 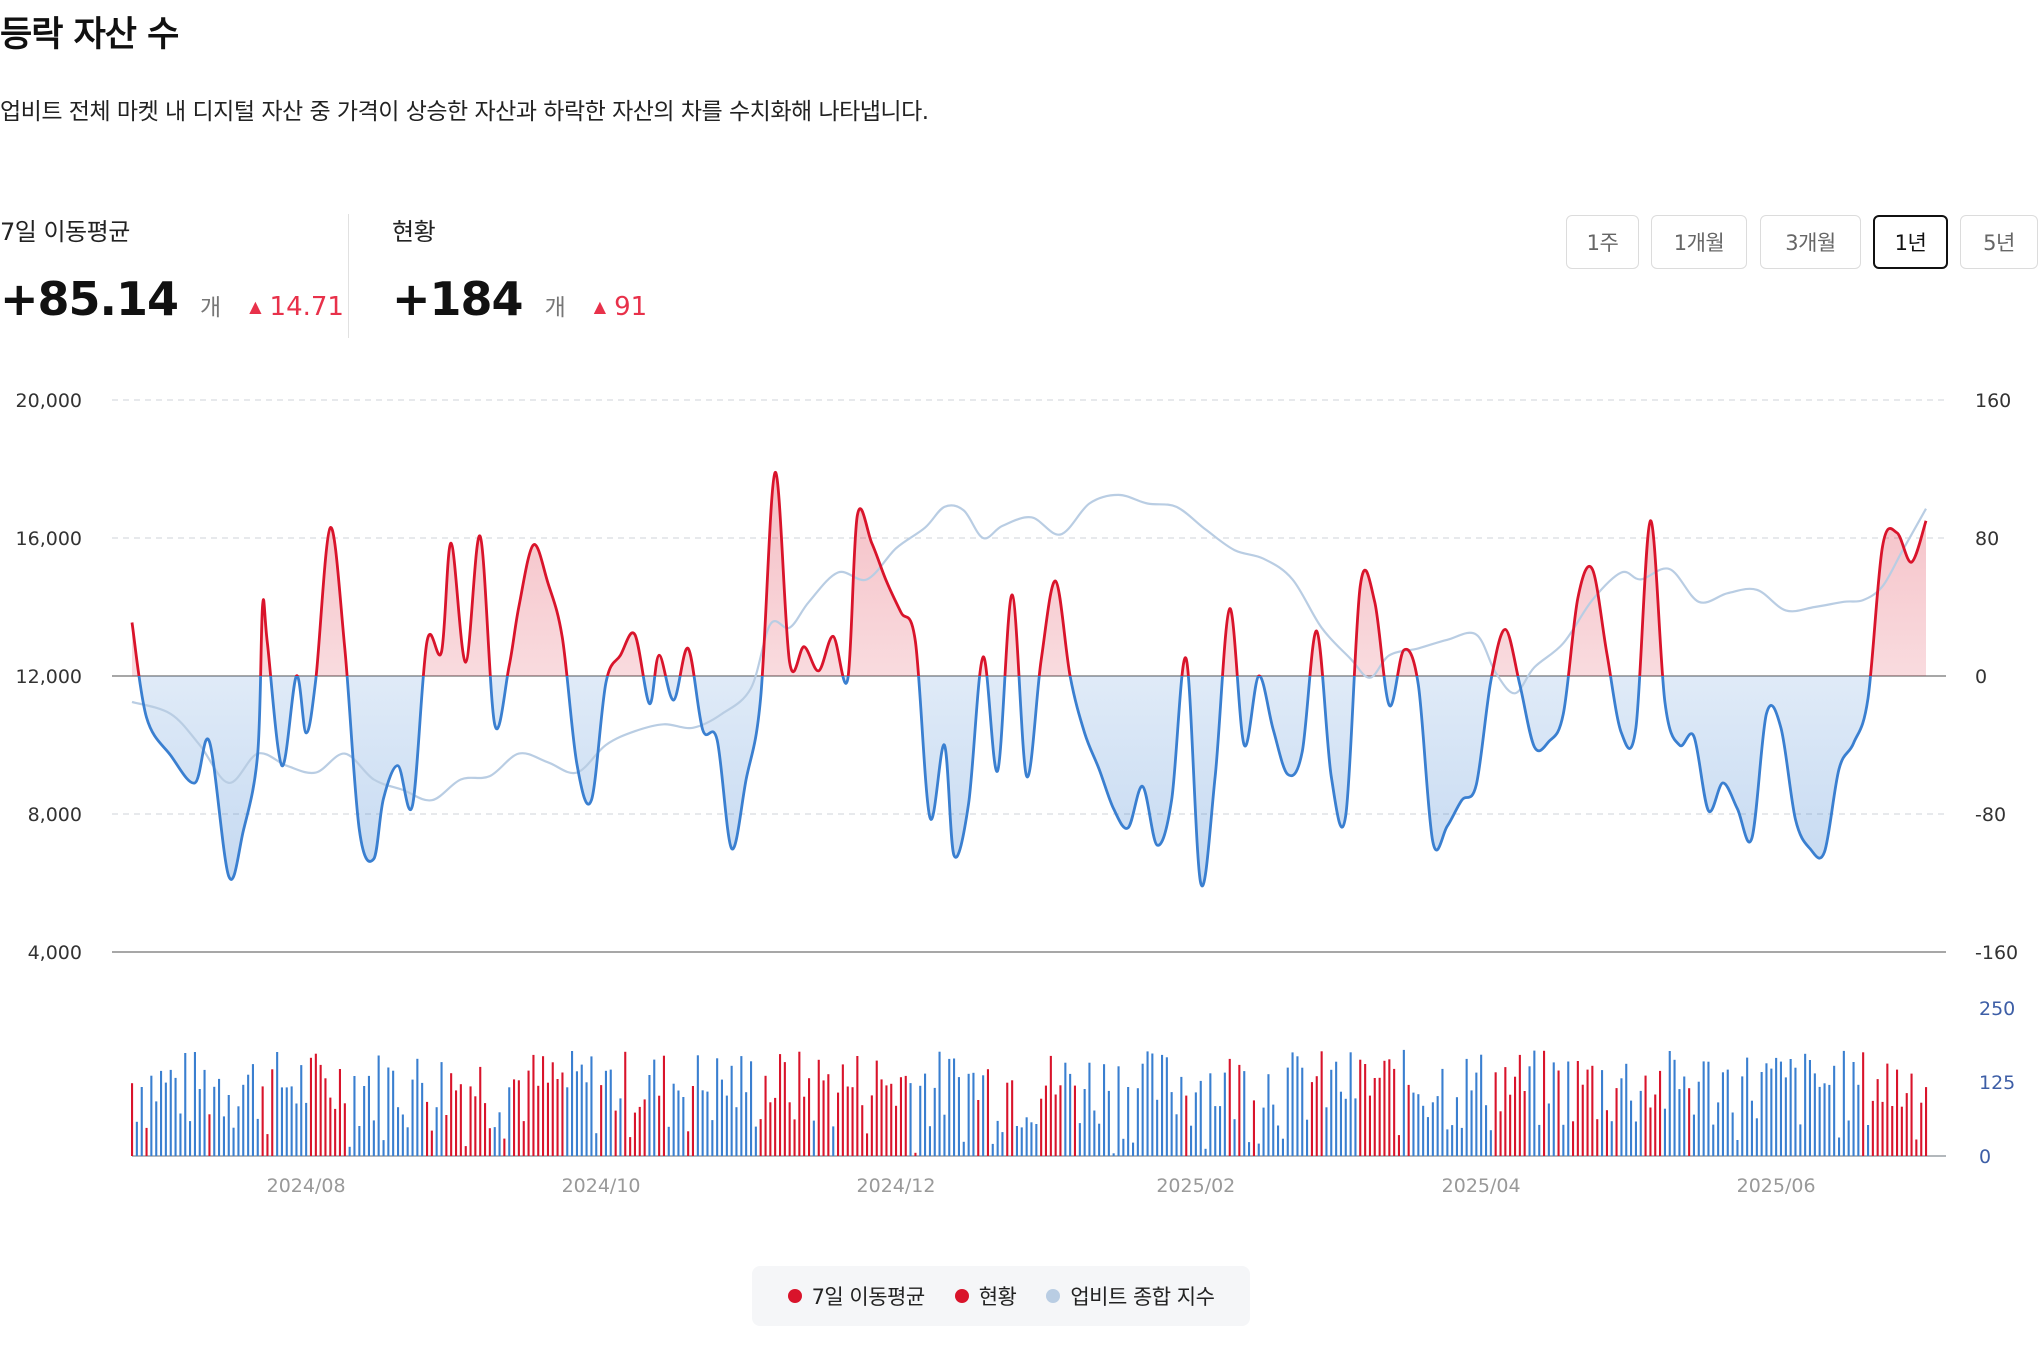 What do you see at coordinates (49, 677) in the screenshot?
I see `left-axis-tick: 12,000` at bounding box center [49, 677].